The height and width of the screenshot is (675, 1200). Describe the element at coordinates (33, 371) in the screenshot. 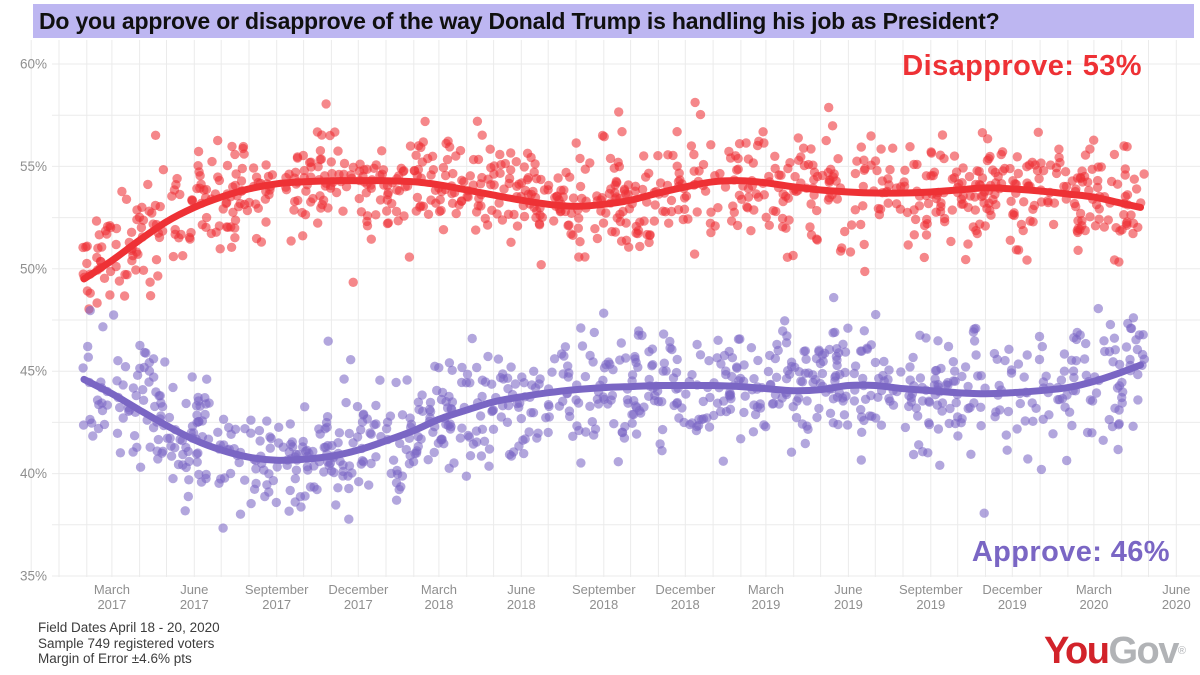

I see `y-tick-label: 45%` at that location.